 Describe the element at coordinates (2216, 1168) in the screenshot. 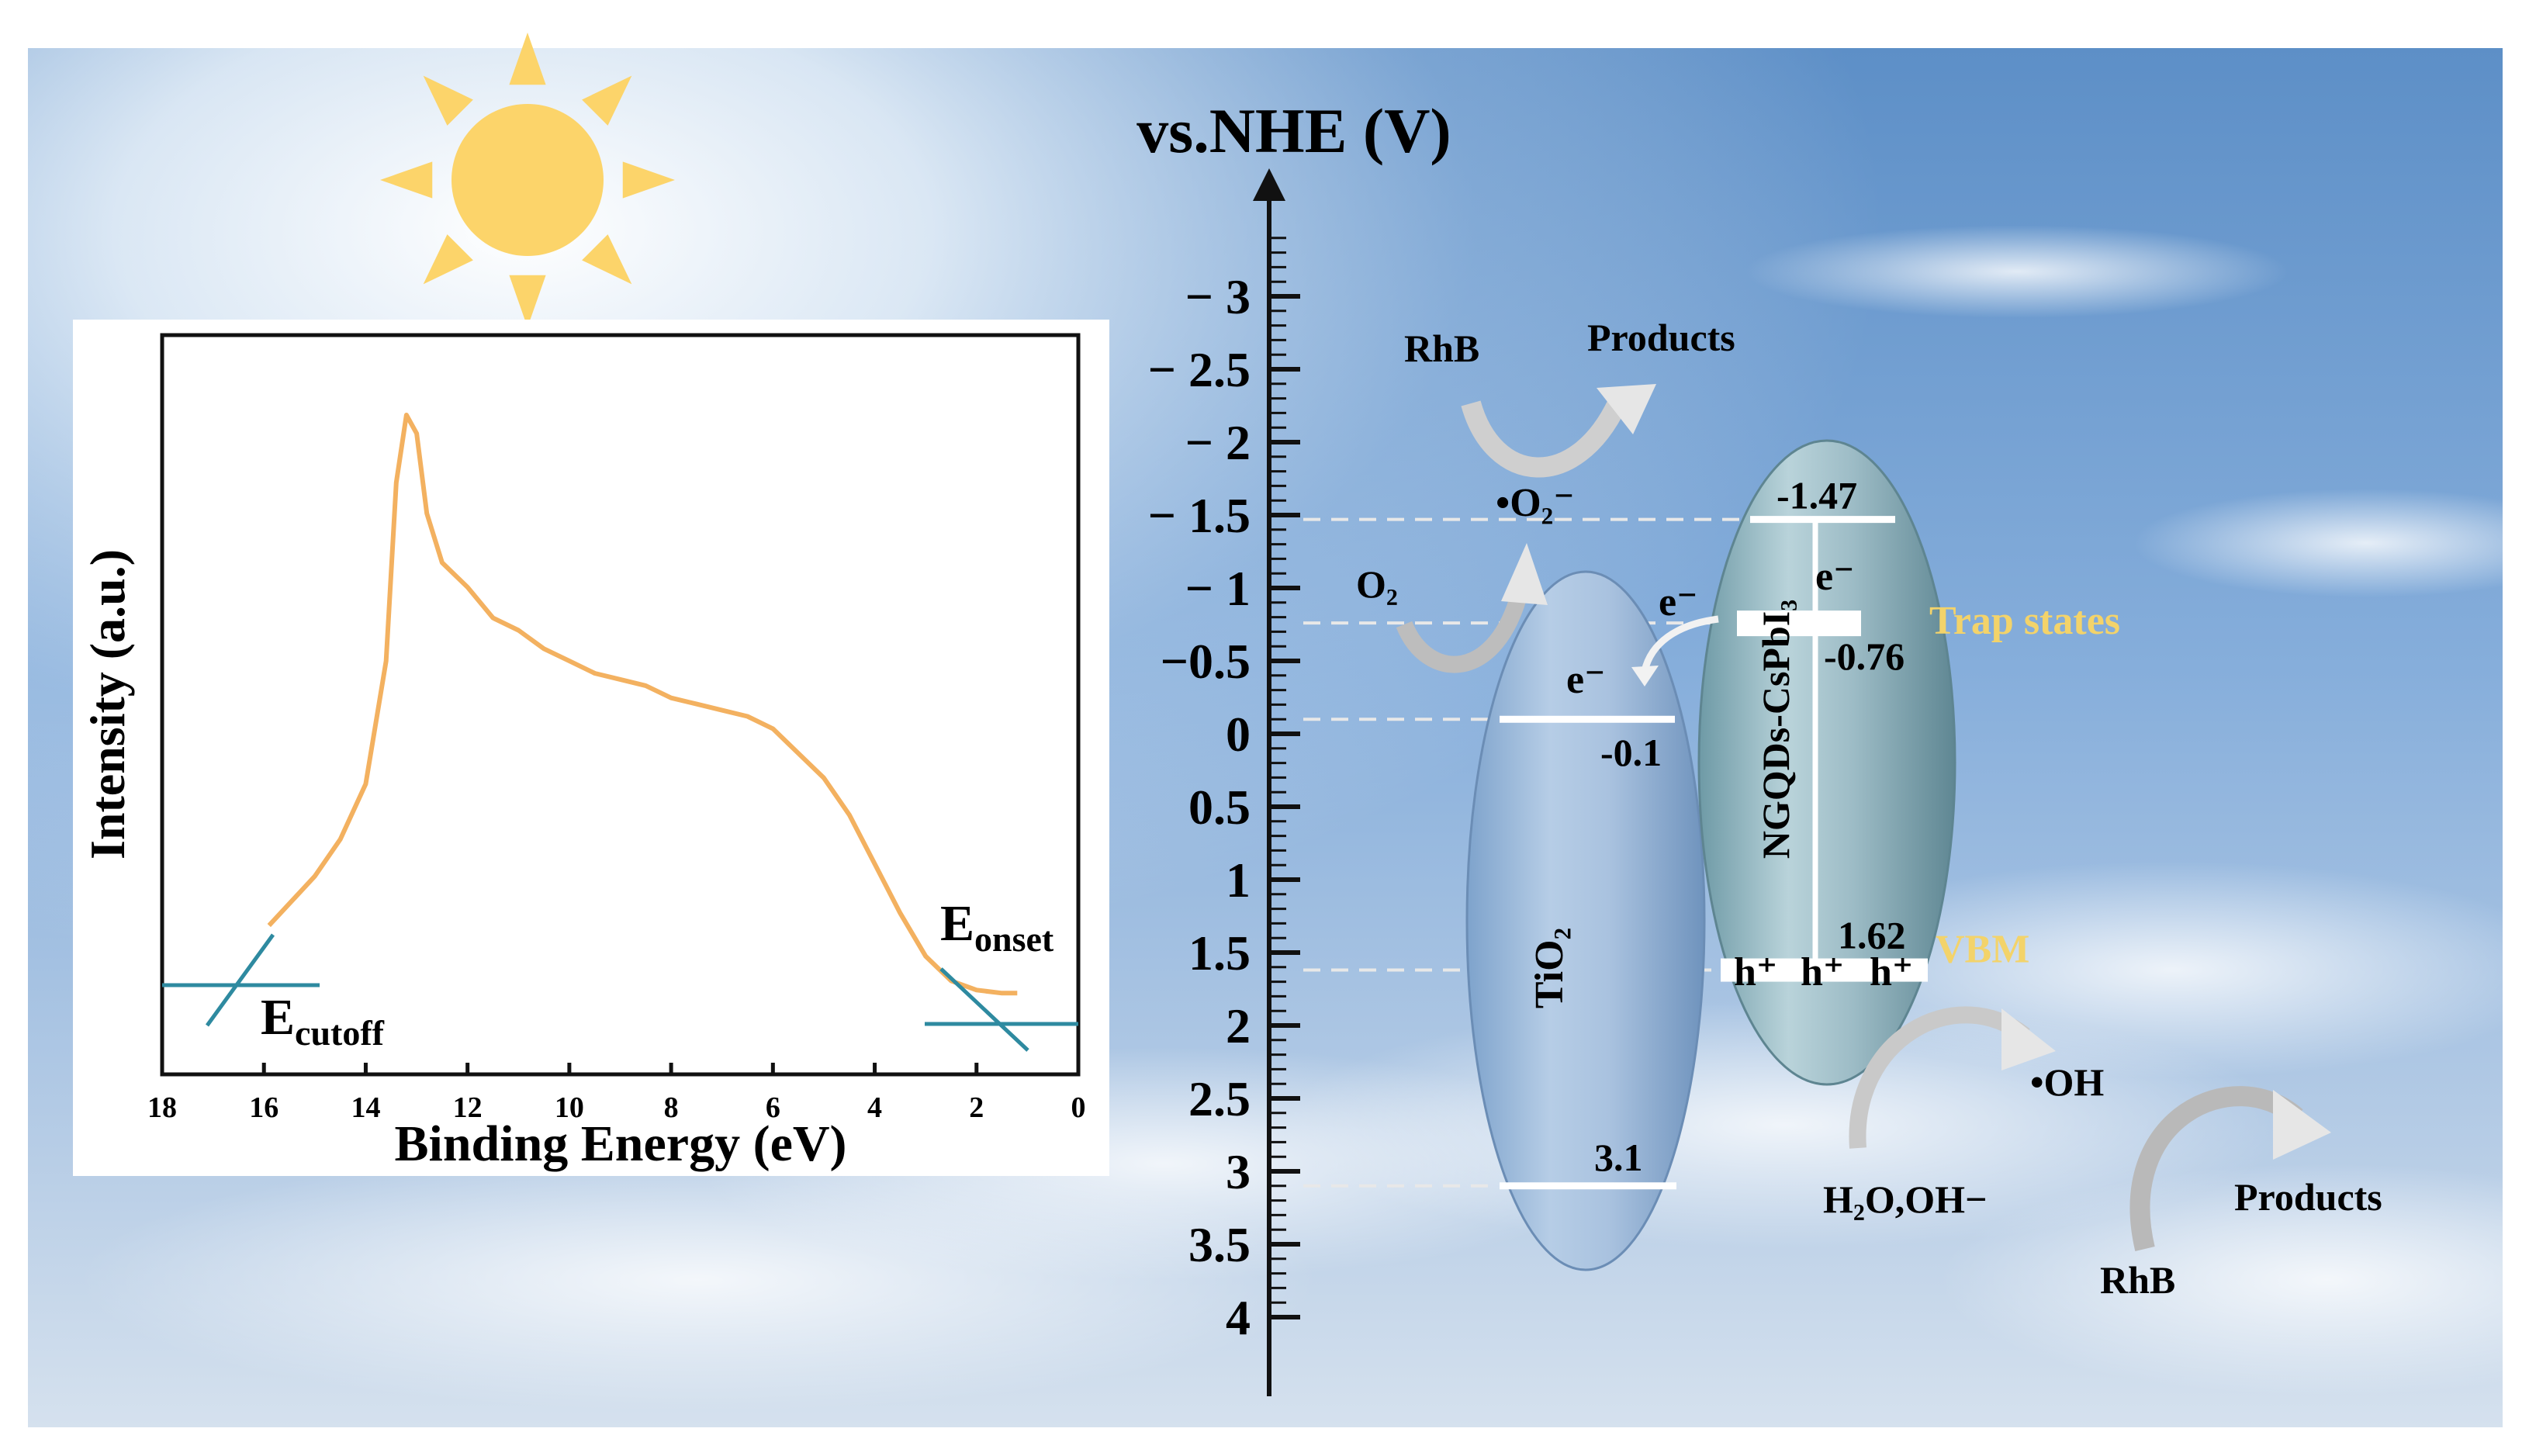

I see `rhb-bottom-arrow` at that location.